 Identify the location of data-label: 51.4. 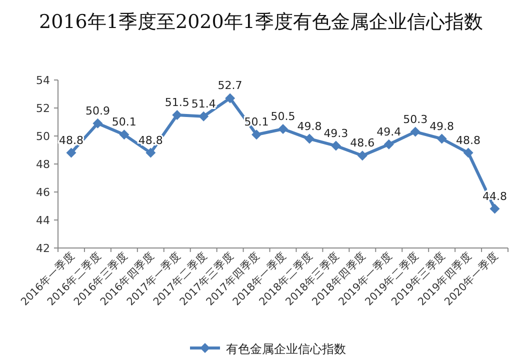
(203, 103).